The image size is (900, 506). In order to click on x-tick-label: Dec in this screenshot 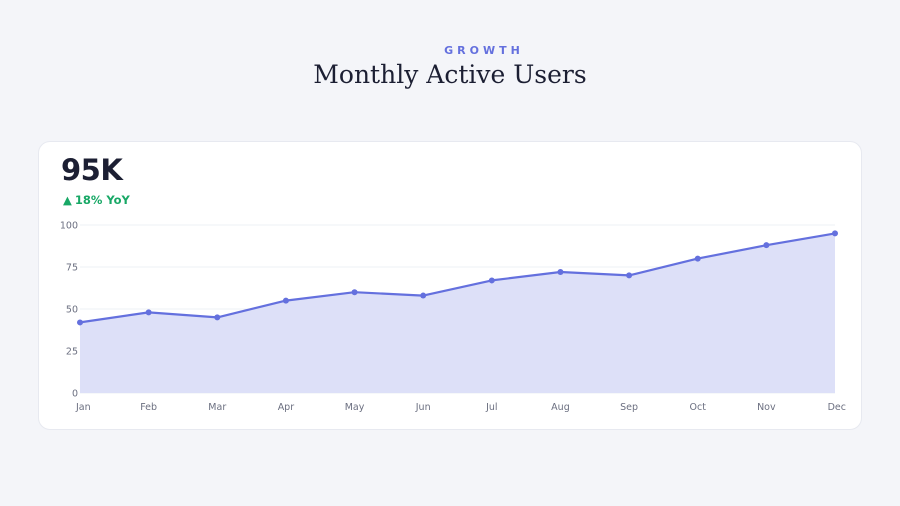, I will do `click(837, 407)`.